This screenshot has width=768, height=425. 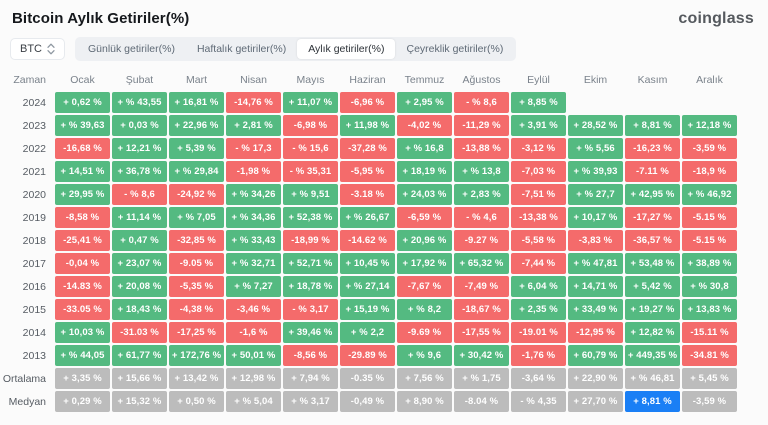 What do you see at coordinates (481, 286) in the screenshot?
I see `return-cell: -7,49 %` at bounding box center [481, 286].